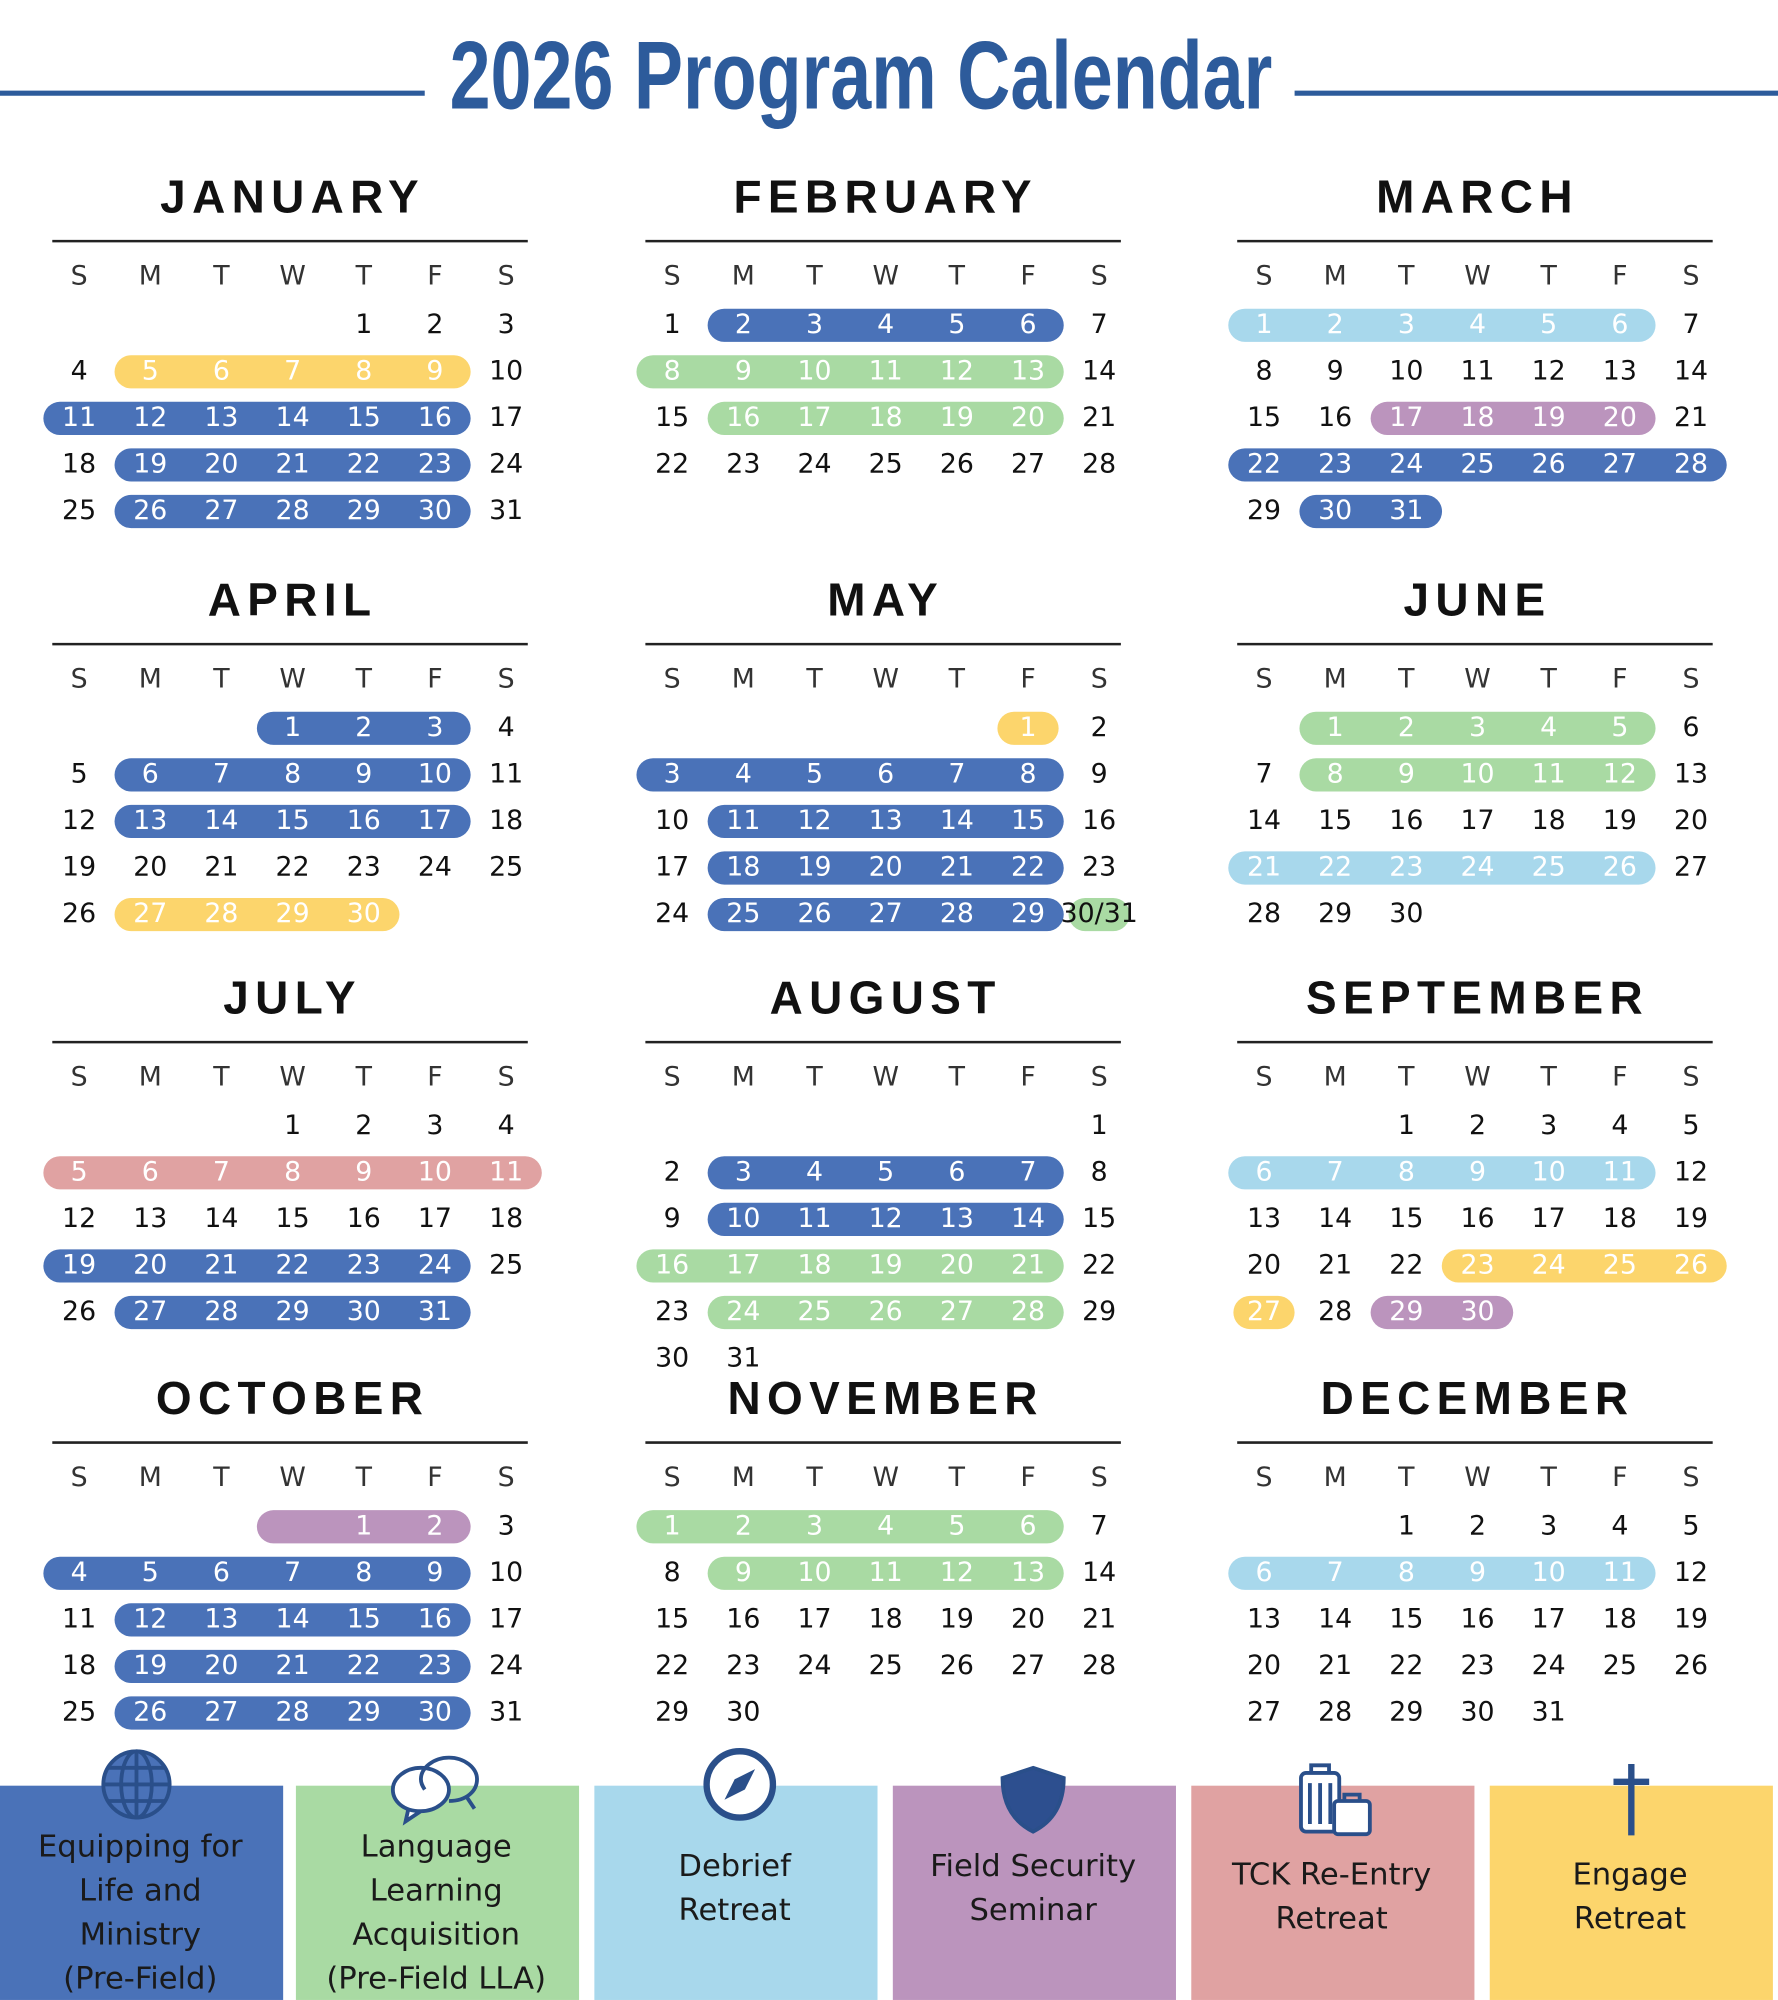  What do you see at coordinates (743, 1218) in the screenshot?
I see `day: 10` at bounding box center [743, 1218].